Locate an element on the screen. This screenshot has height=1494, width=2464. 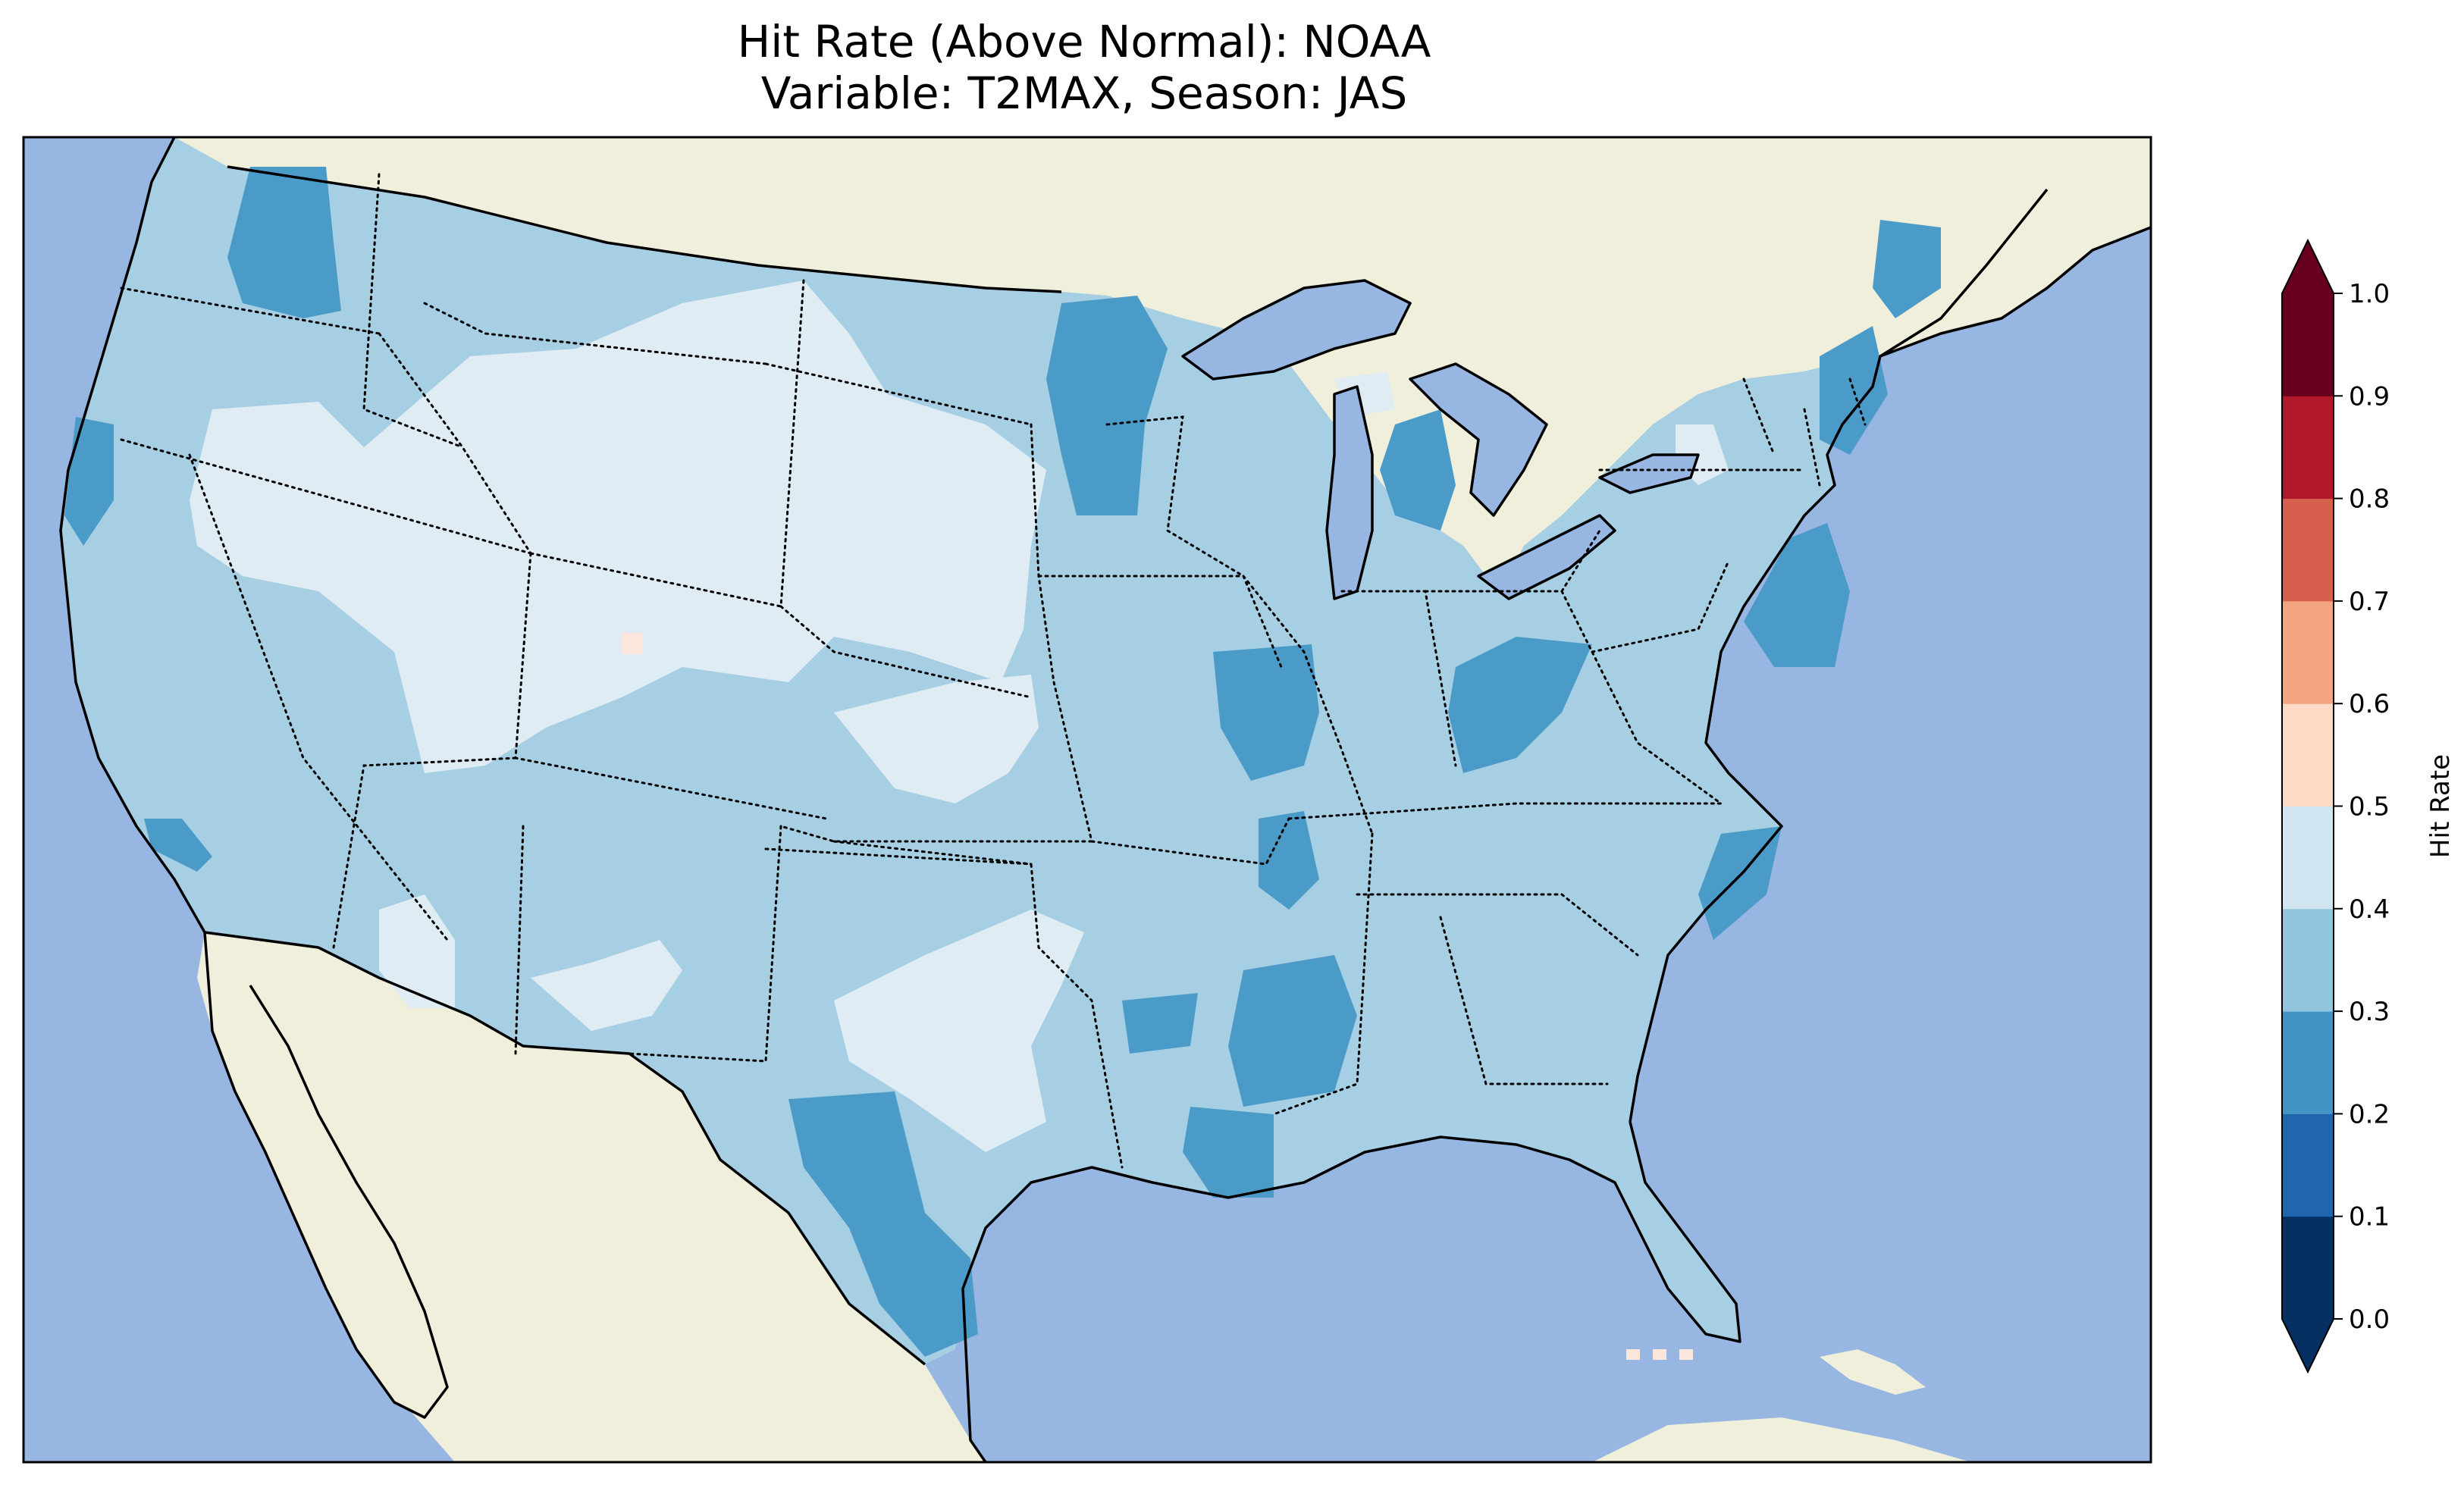
west-coastline is located at coordinates (133, 535).